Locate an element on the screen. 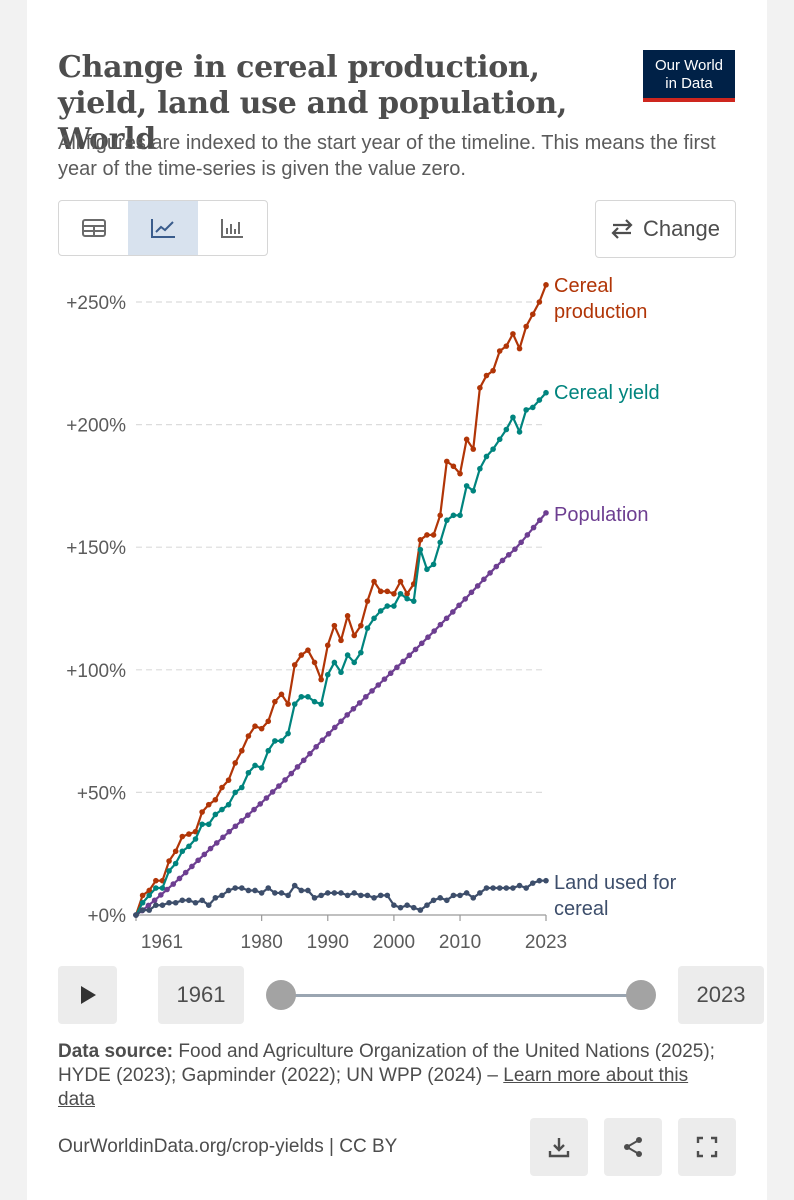  download-button is located at coordinates (559, 1147).